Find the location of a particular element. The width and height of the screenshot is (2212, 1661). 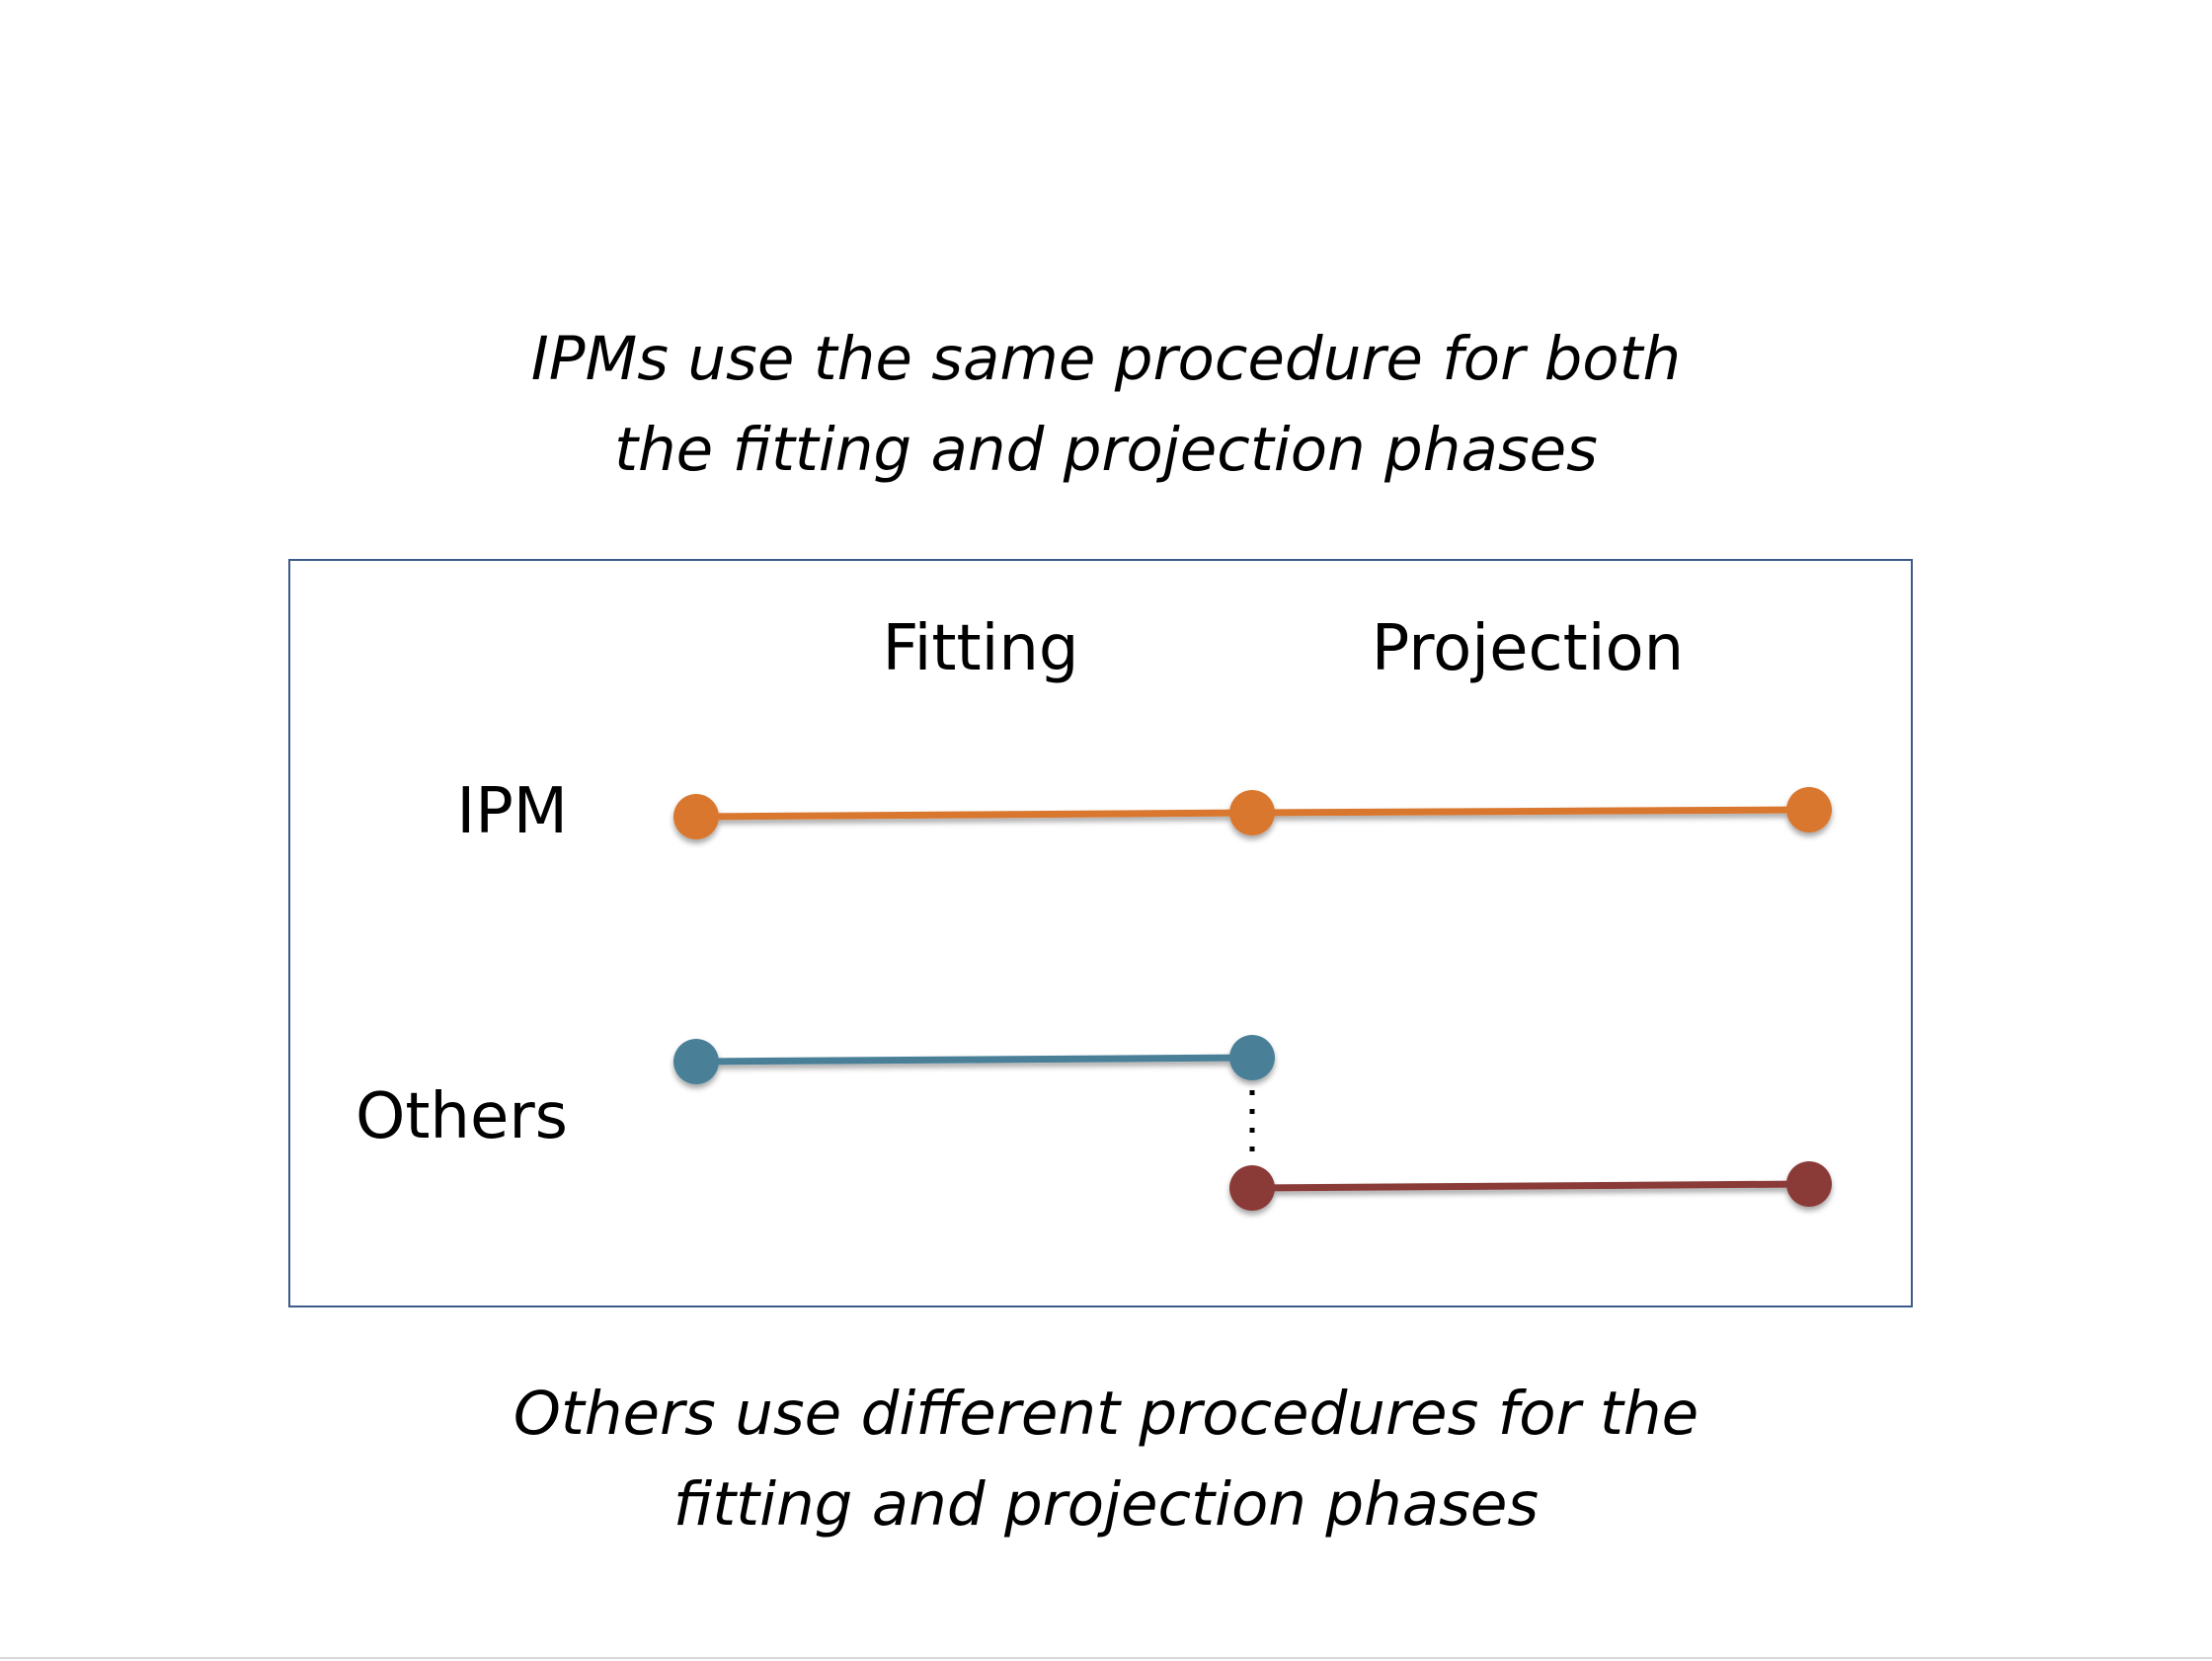

ipm-mid-node is located at coordinates (1252, 812).